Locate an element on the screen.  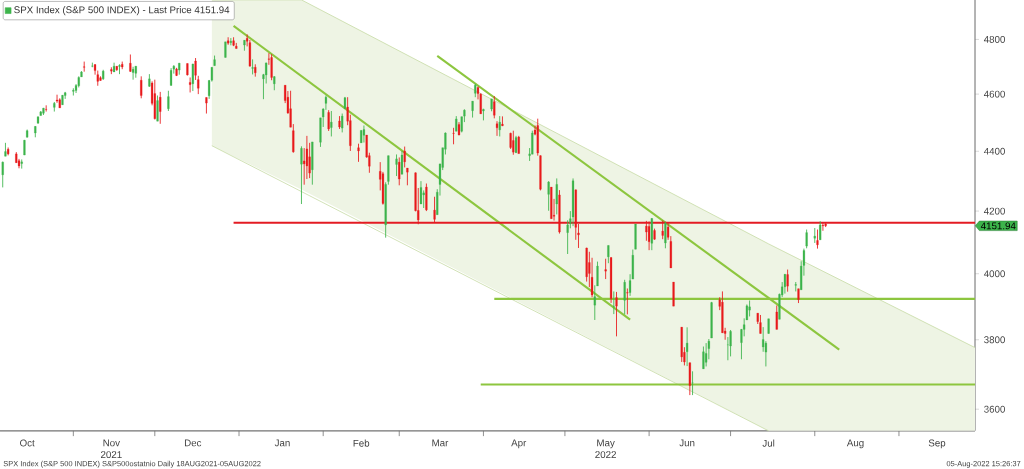
x-tick-label: Mar is located at coordinates (440, 443).